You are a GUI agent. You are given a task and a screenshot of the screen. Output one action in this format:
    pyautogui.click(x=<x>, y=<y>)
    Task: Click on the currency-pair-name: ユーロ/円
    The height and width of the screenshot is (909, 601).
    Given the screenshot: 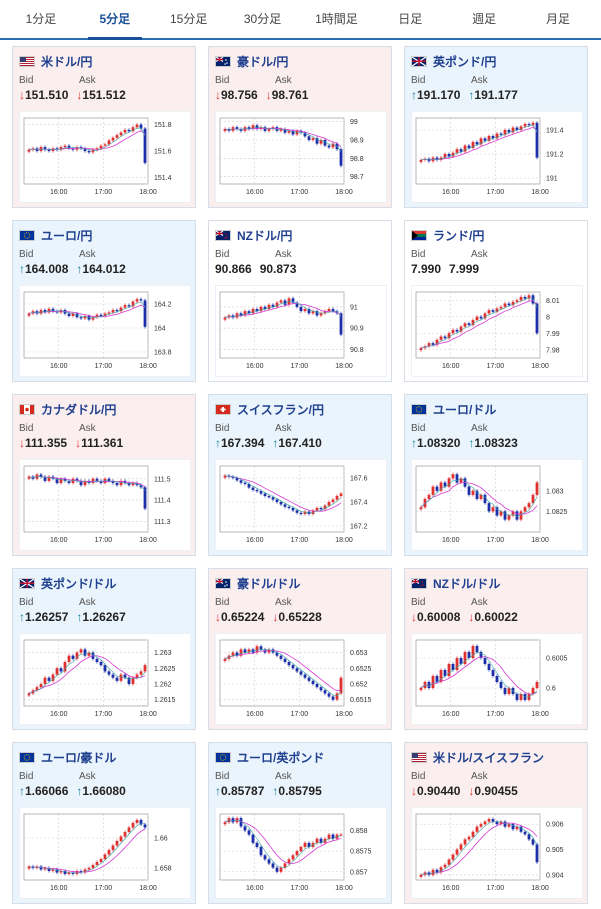 What is the action you would take?
    pyautogui.click(x=67, y=235)
    